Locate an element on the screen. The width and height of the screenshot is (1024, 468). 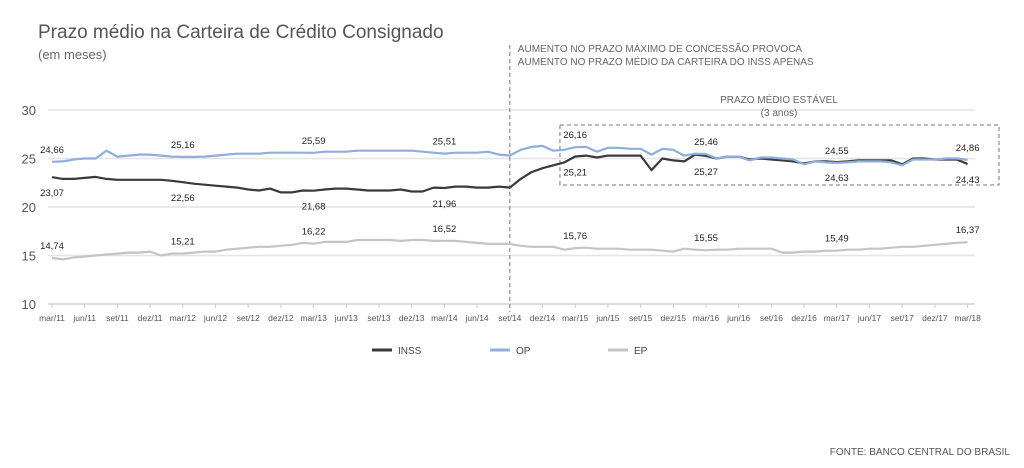
y-tick-label: 15 is located at coordinates (29, 256).